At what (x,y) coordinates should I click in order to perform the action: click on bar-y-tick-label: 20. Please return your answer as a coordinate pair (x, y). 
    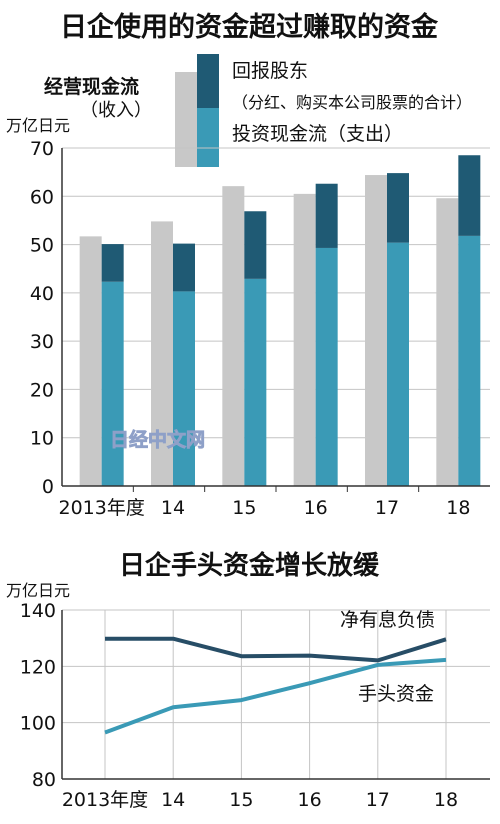
    Looking at the image, I should click on (42, 390).